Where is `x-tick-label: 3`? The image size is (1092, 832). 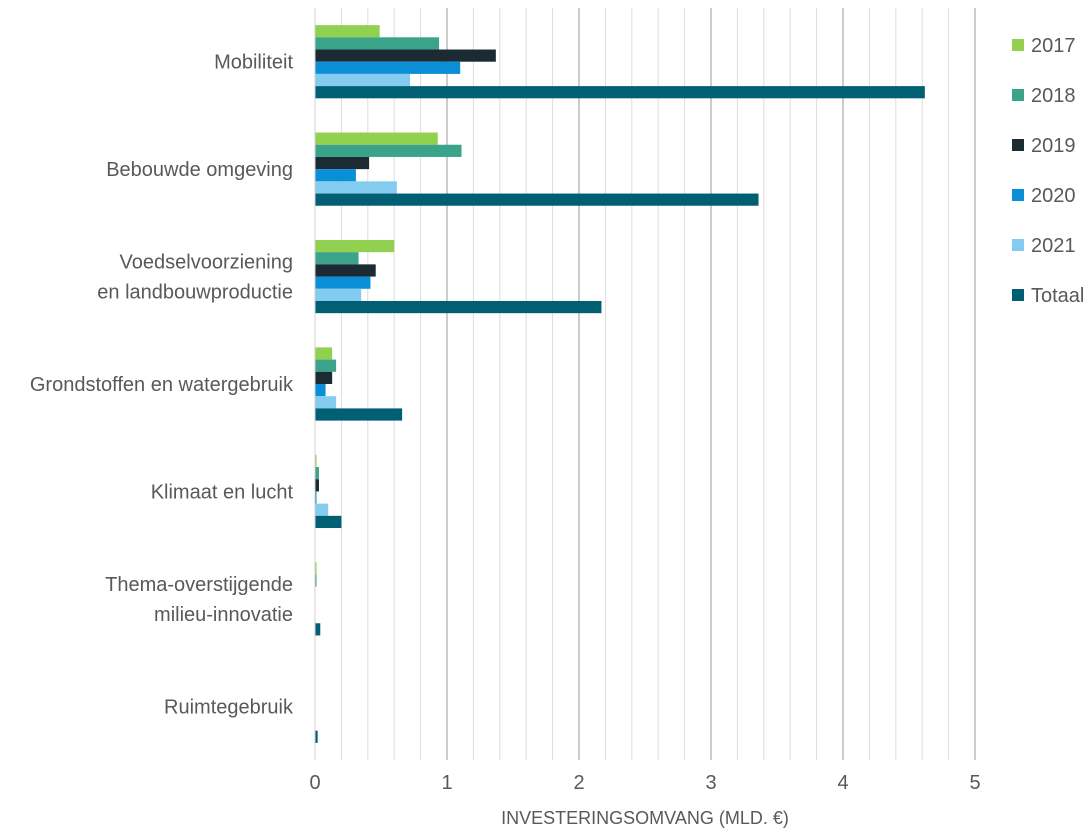
x-tick-label: 3 is located at coordinates (710, 783).